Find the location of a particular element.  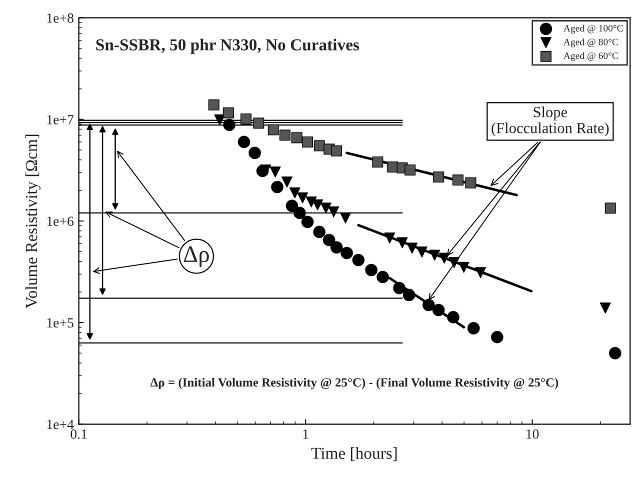

text: Sn-SSBR, 50 phr N330, No Curatives is located at coordinates (228, 46).